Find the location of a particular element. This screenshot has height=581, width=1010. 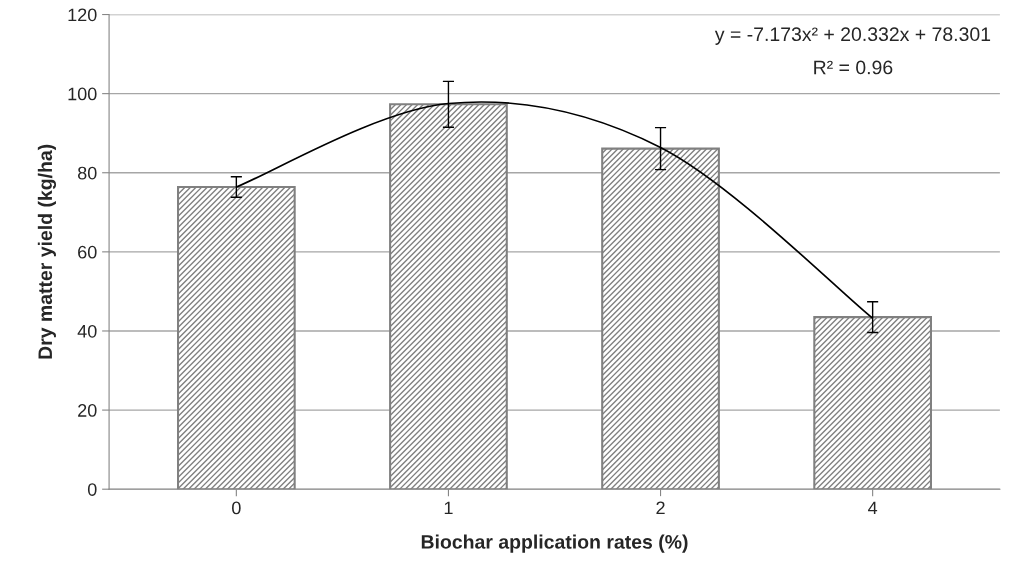

y-tick-label: 40 is located at coordinates (87, 331).